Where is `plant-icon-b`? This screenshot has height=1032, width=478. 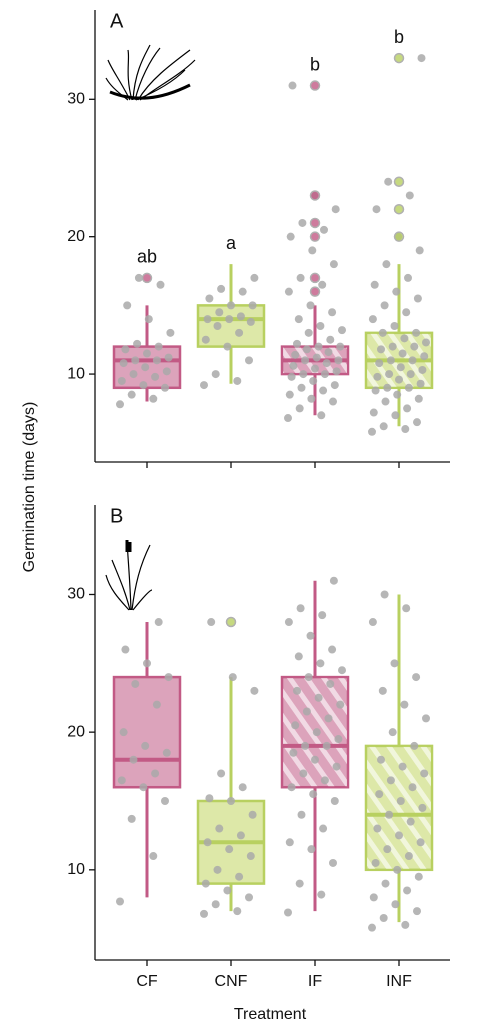
plant-icon-b is located at coordinates (129, 575).